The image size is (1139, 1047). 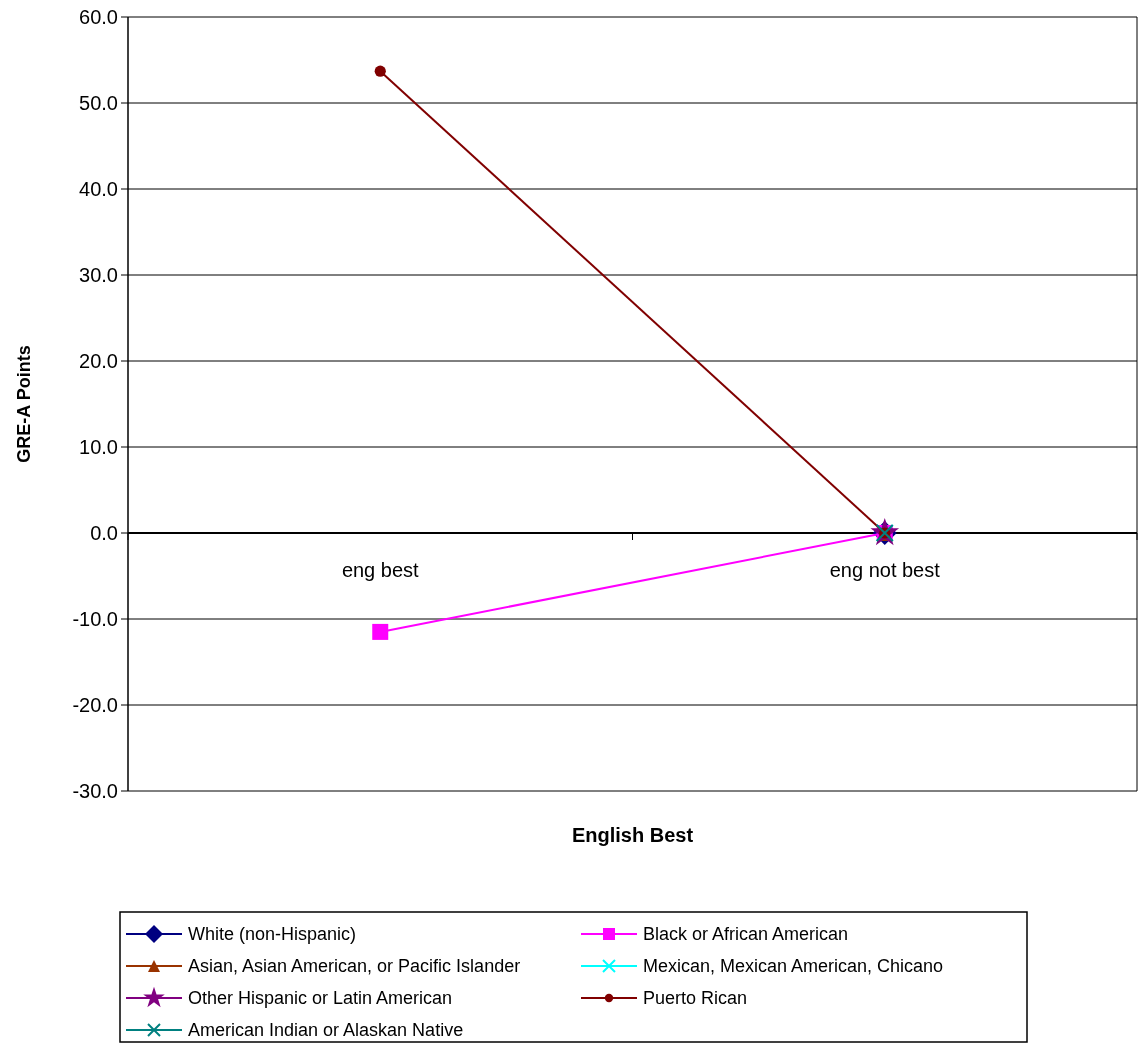 I want to click on x-axis-title: English Best, so click(x=632, y=835).